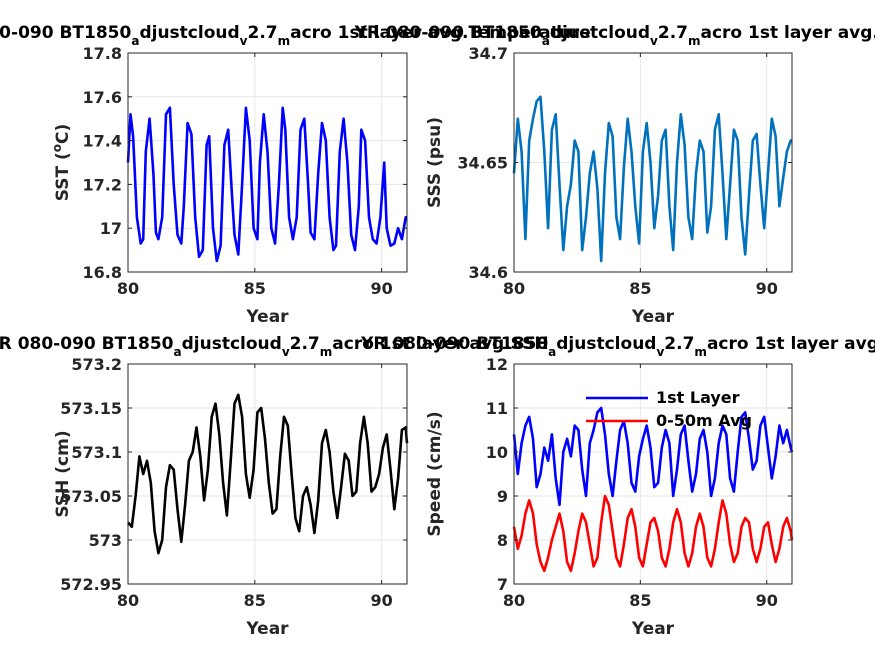  Describe the element at coordinates (102, 272) in the screenshot. I see `y-tick-label: 16.8` at that location.